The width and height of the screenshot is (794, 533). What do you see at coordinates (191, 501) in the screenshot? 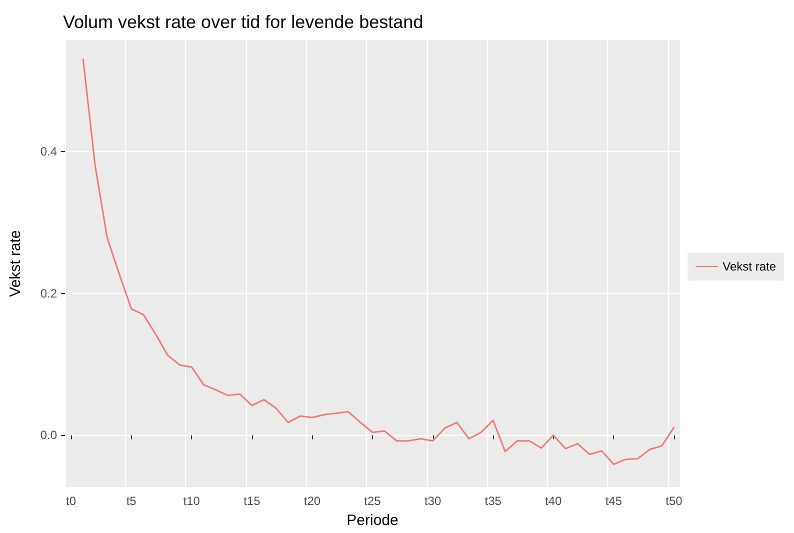
I see `x-tick-label: t10` at bounding box center [191, 501].